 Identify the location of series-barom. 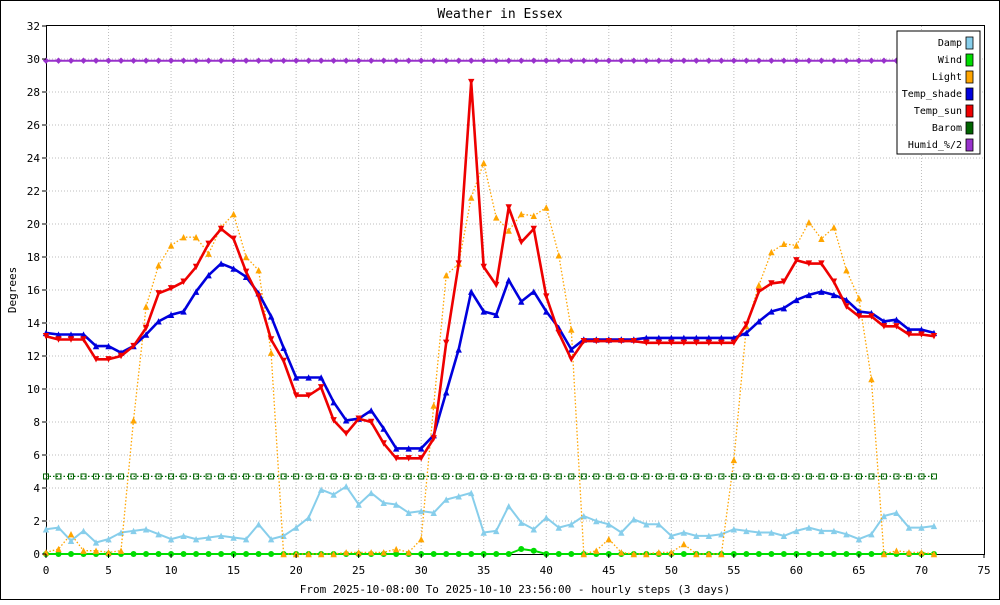
(490, 476).